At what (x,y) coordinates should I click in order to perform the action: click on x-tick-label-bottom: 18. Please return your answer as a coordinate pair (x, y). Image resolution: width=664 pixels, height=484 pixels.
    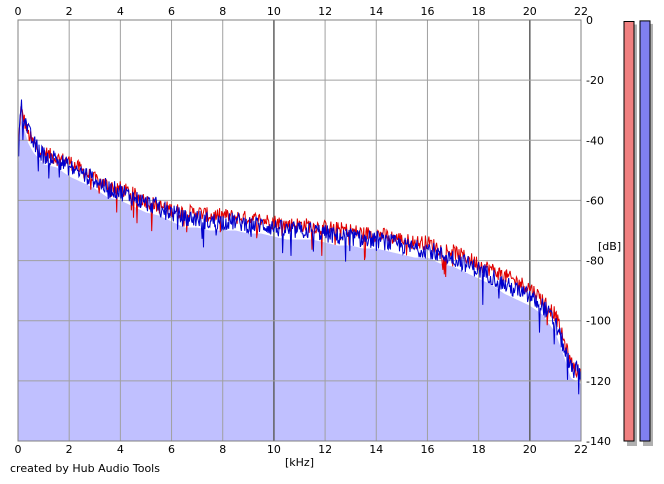
    Looking at the image, I should click on (479, 449).